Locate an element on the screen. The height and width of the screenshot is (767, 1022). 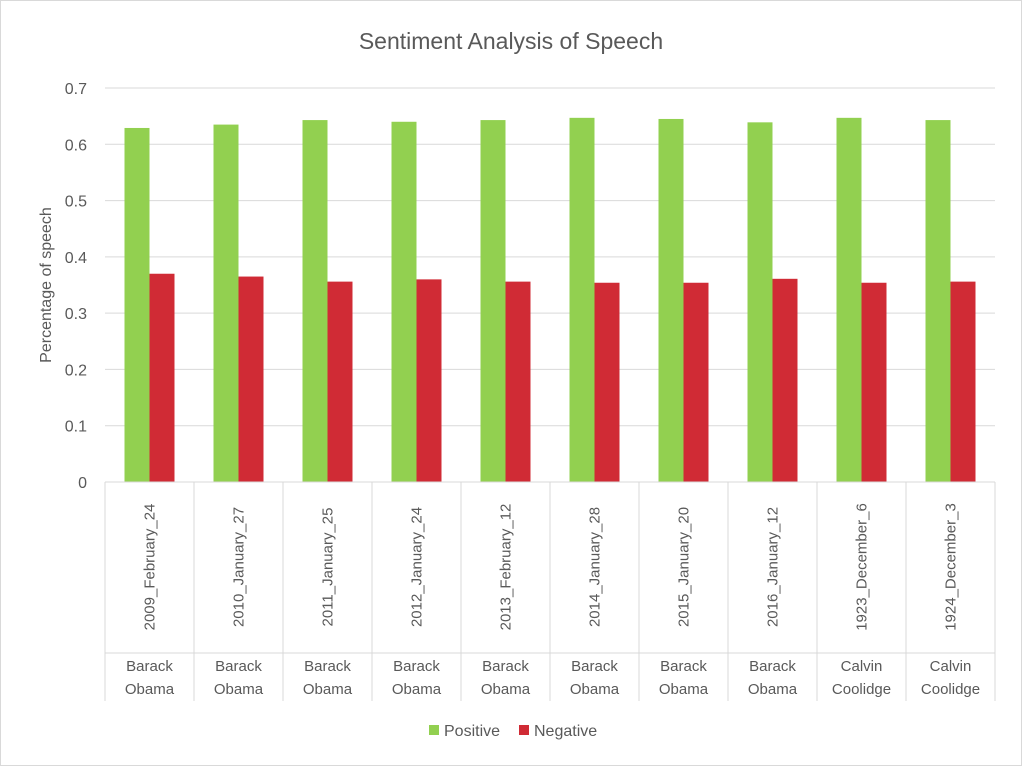
x-tick-label: 1923_December_6 is located at coordinates (862, 567).